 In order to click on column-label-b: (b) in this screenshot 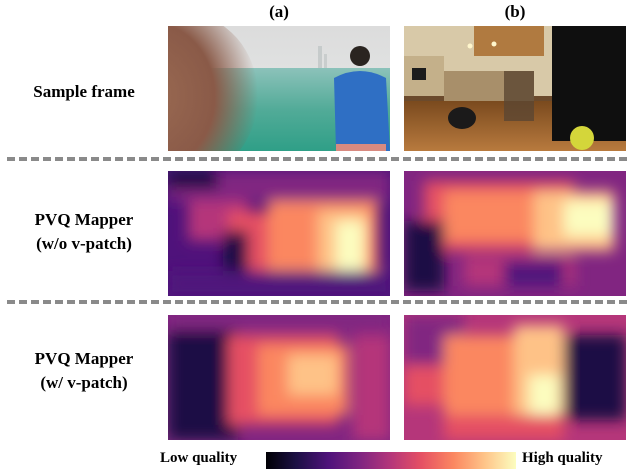, I will do `click(515, 11)`.